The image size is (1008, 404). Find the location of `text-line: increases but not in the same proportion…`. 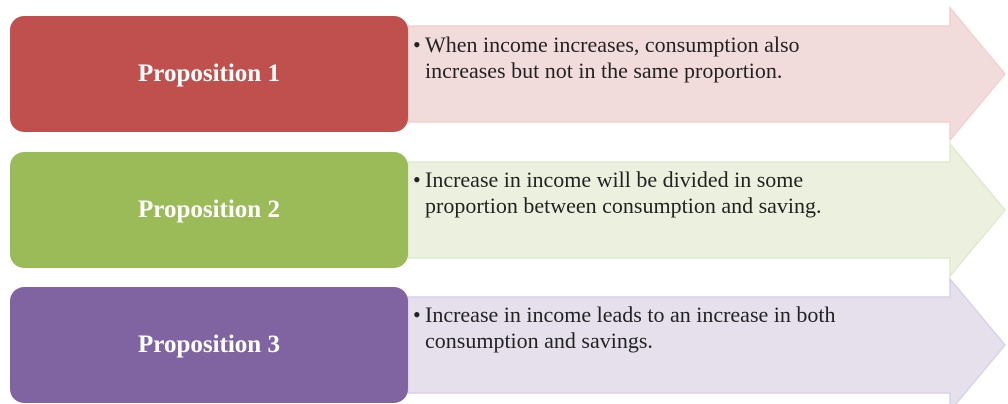

text-line: increases but not in the same proportion… is located at coordinates (604, 70).